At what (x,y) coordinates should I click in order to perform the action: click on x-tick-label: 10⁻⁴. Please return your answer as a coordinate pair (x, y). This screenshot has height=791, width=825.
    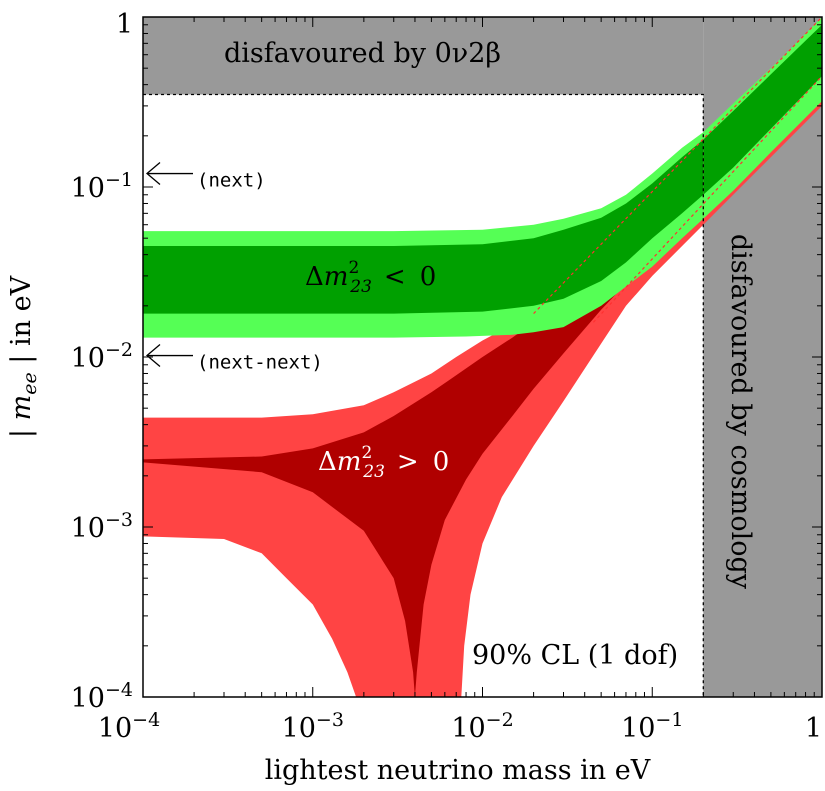
    Looking at the image, I should click on (129, 726).